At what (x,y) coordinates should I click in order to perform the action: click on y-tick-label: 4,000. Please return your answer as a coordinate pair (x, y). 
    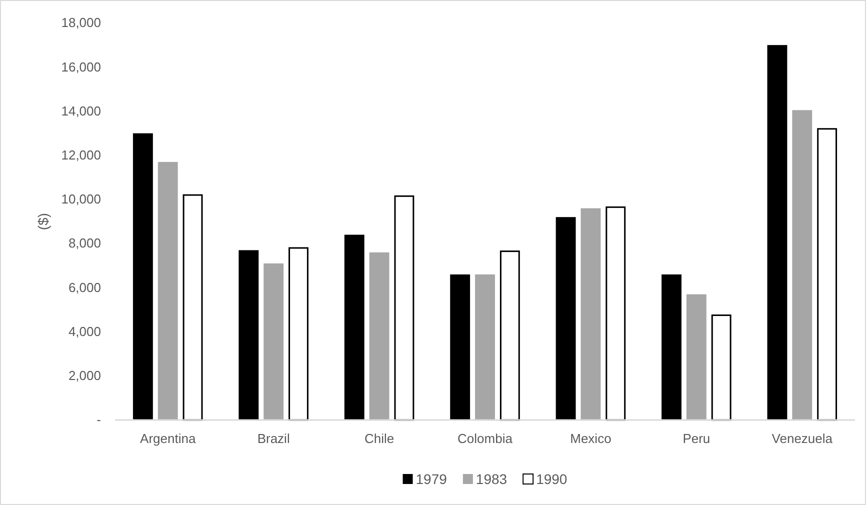
    Looking at the image, I should click on (84, 331).